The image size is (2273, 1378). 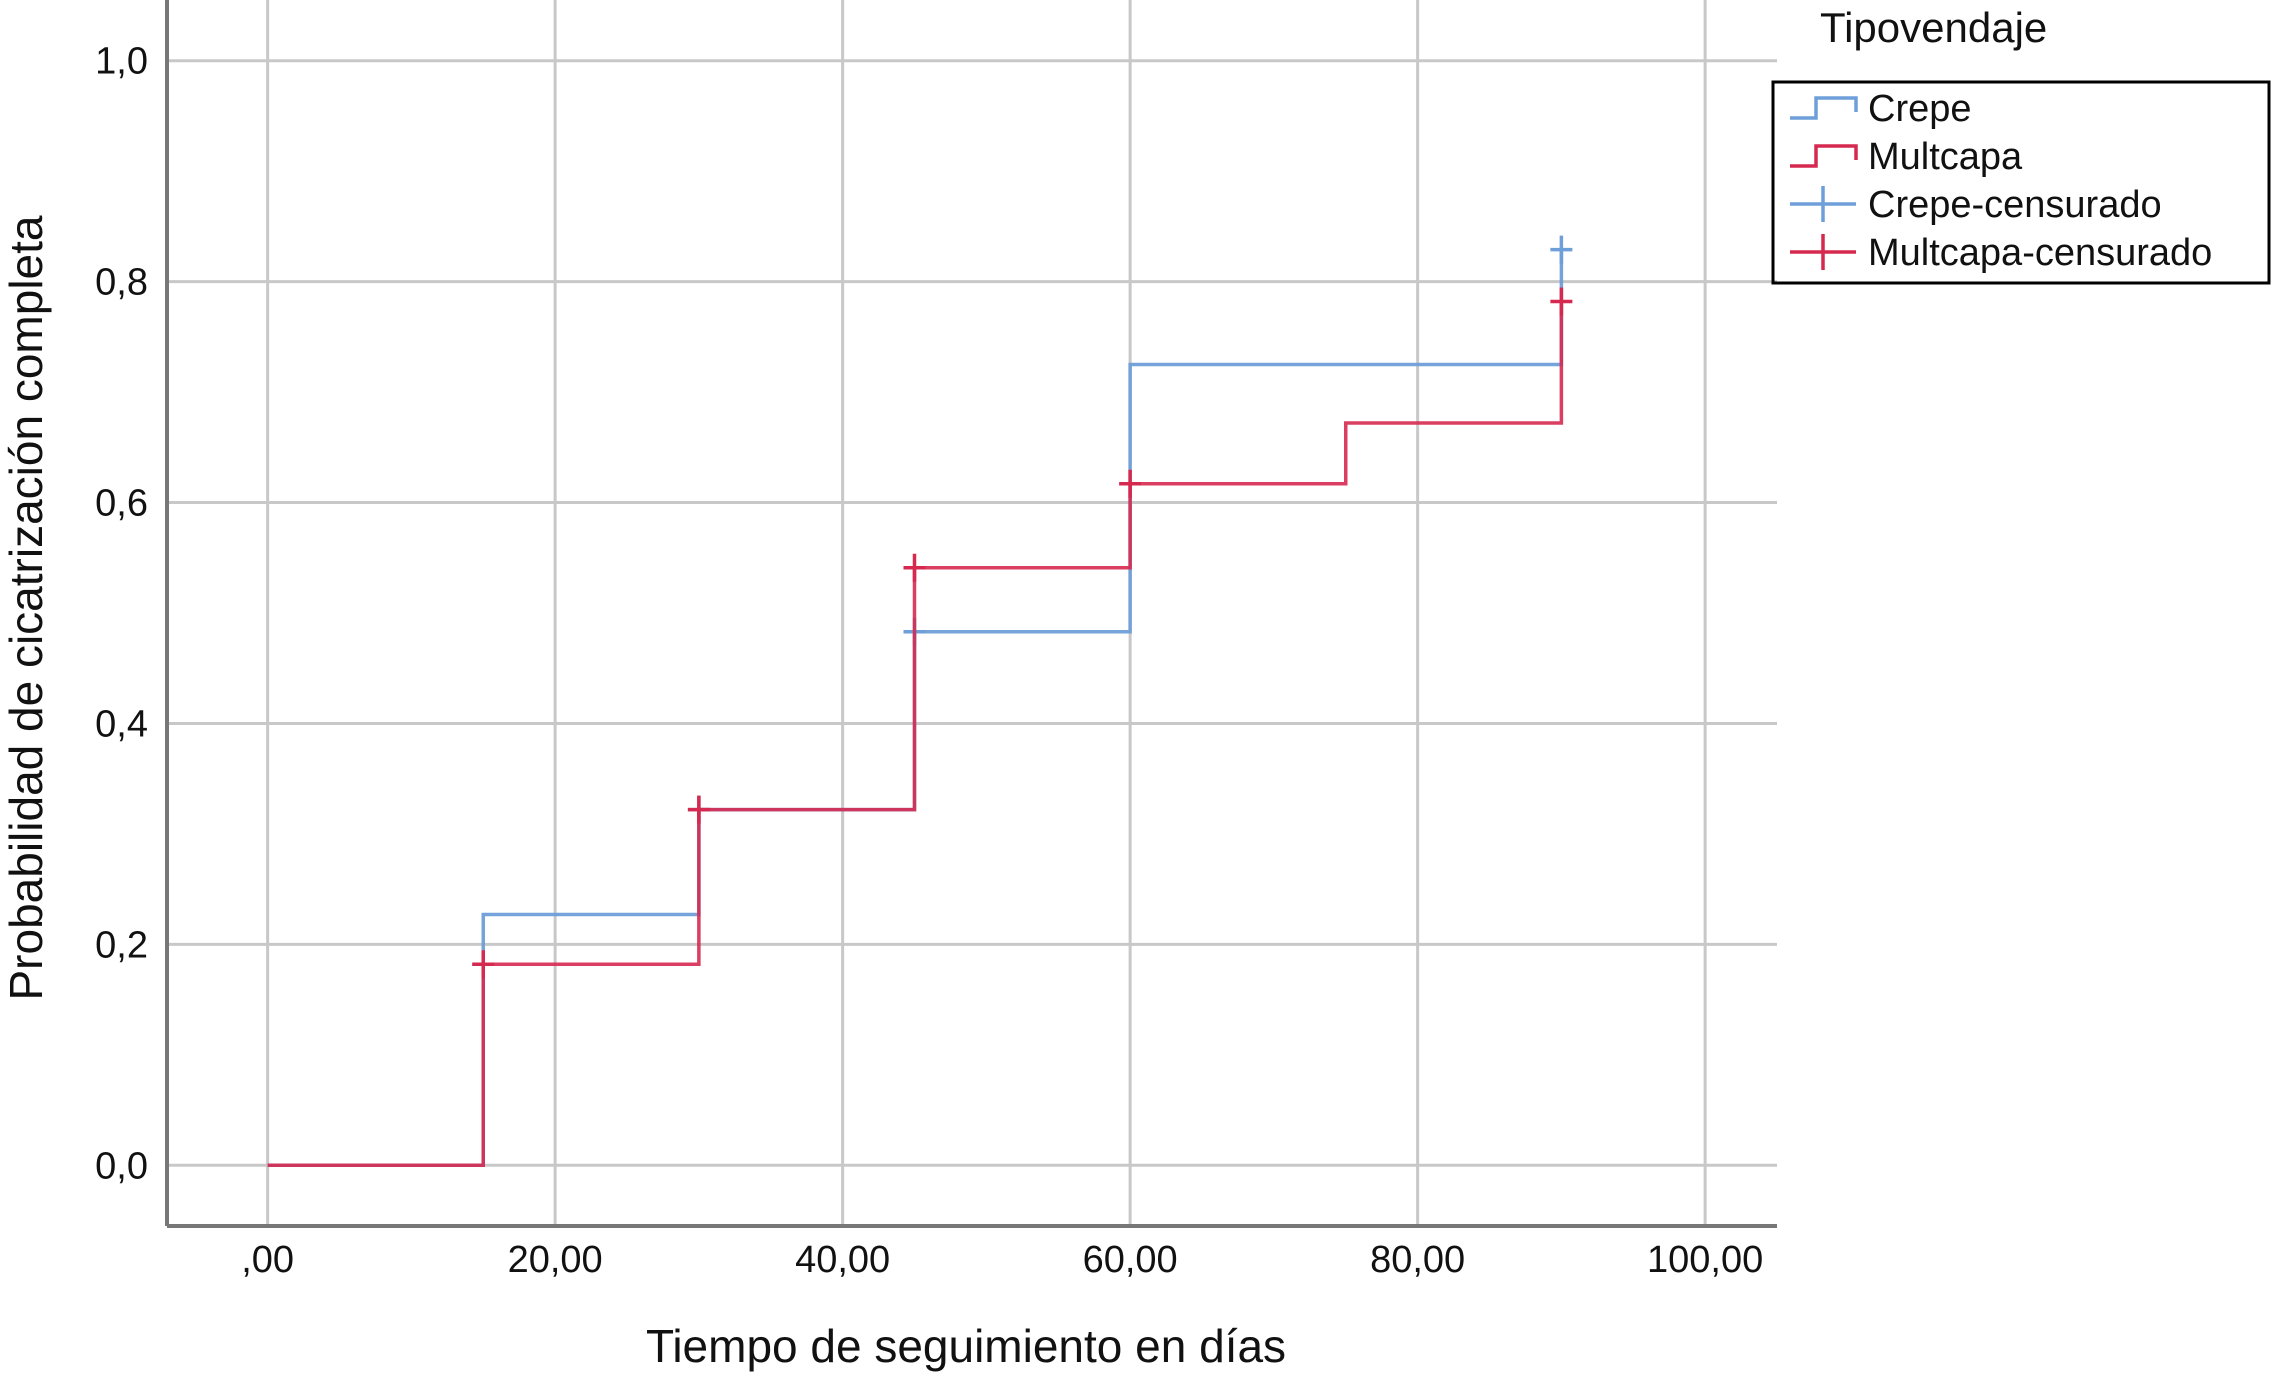 What do you see at coordinates (121, 724) in the screenshot?
I see `y-tick-label: 0,4` at bounding box center [121, 724].